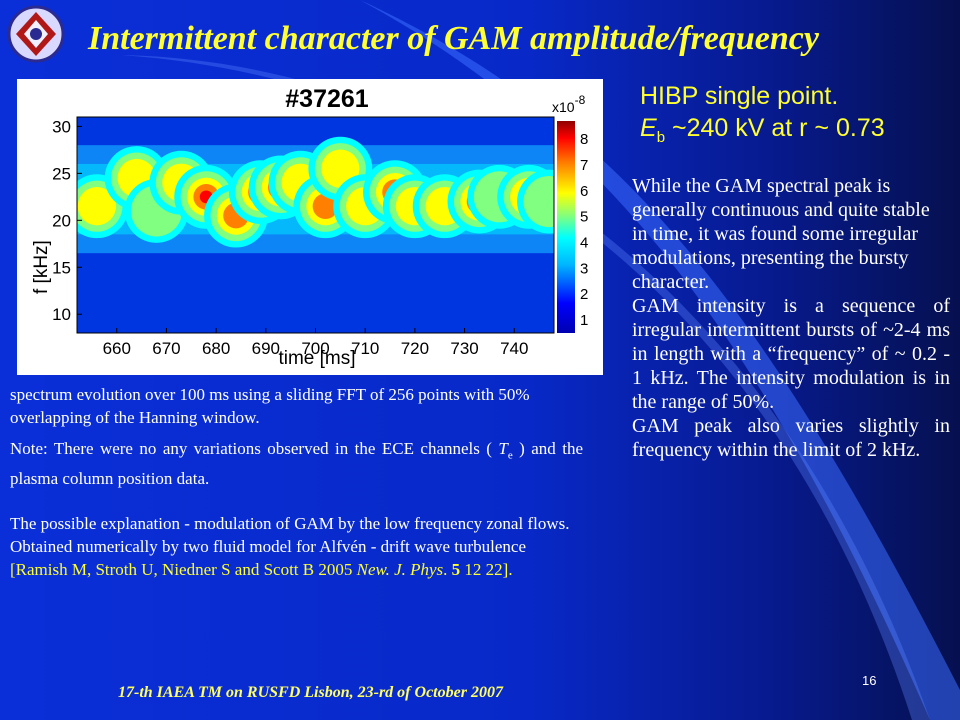  I want to click on y-tick-label: 15, so click(61, 267).